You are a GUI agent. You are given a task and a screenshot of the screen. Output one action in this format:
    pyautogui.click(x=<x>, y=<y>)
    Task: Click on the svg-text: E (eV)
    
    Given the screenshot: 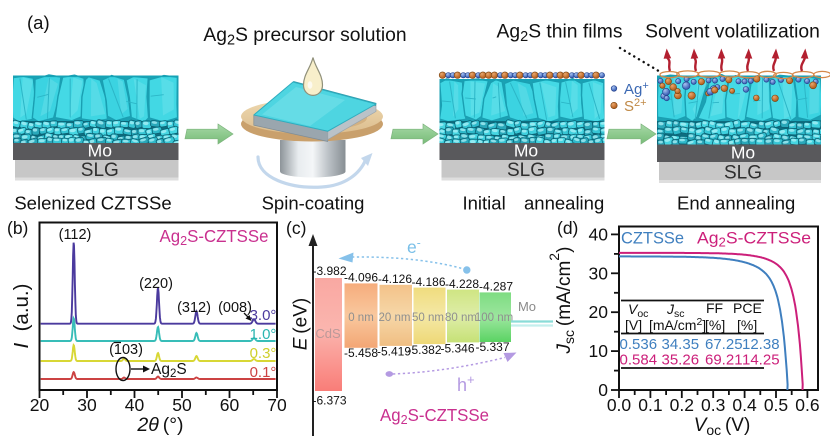 What is the action you would take?
    pyautogui.click(x=301, y=324)
    